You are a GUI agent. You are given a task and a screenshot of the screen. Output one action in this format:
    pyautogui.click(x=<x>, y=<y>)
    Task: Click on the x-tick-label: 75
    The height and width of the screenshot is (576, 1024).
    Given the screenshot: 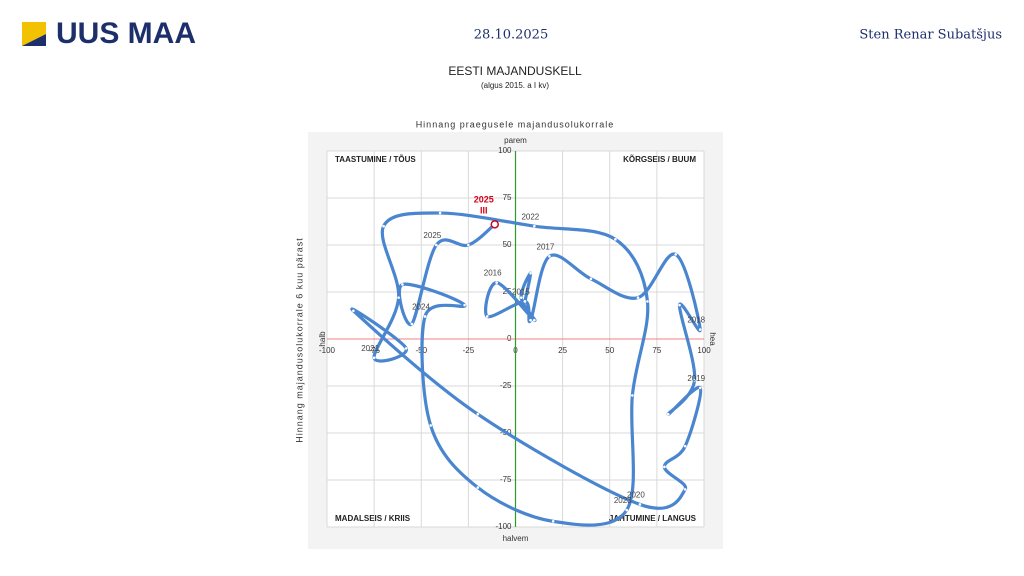 What is the action you would take?
    pyautogui.click(x=656, y=350)
    